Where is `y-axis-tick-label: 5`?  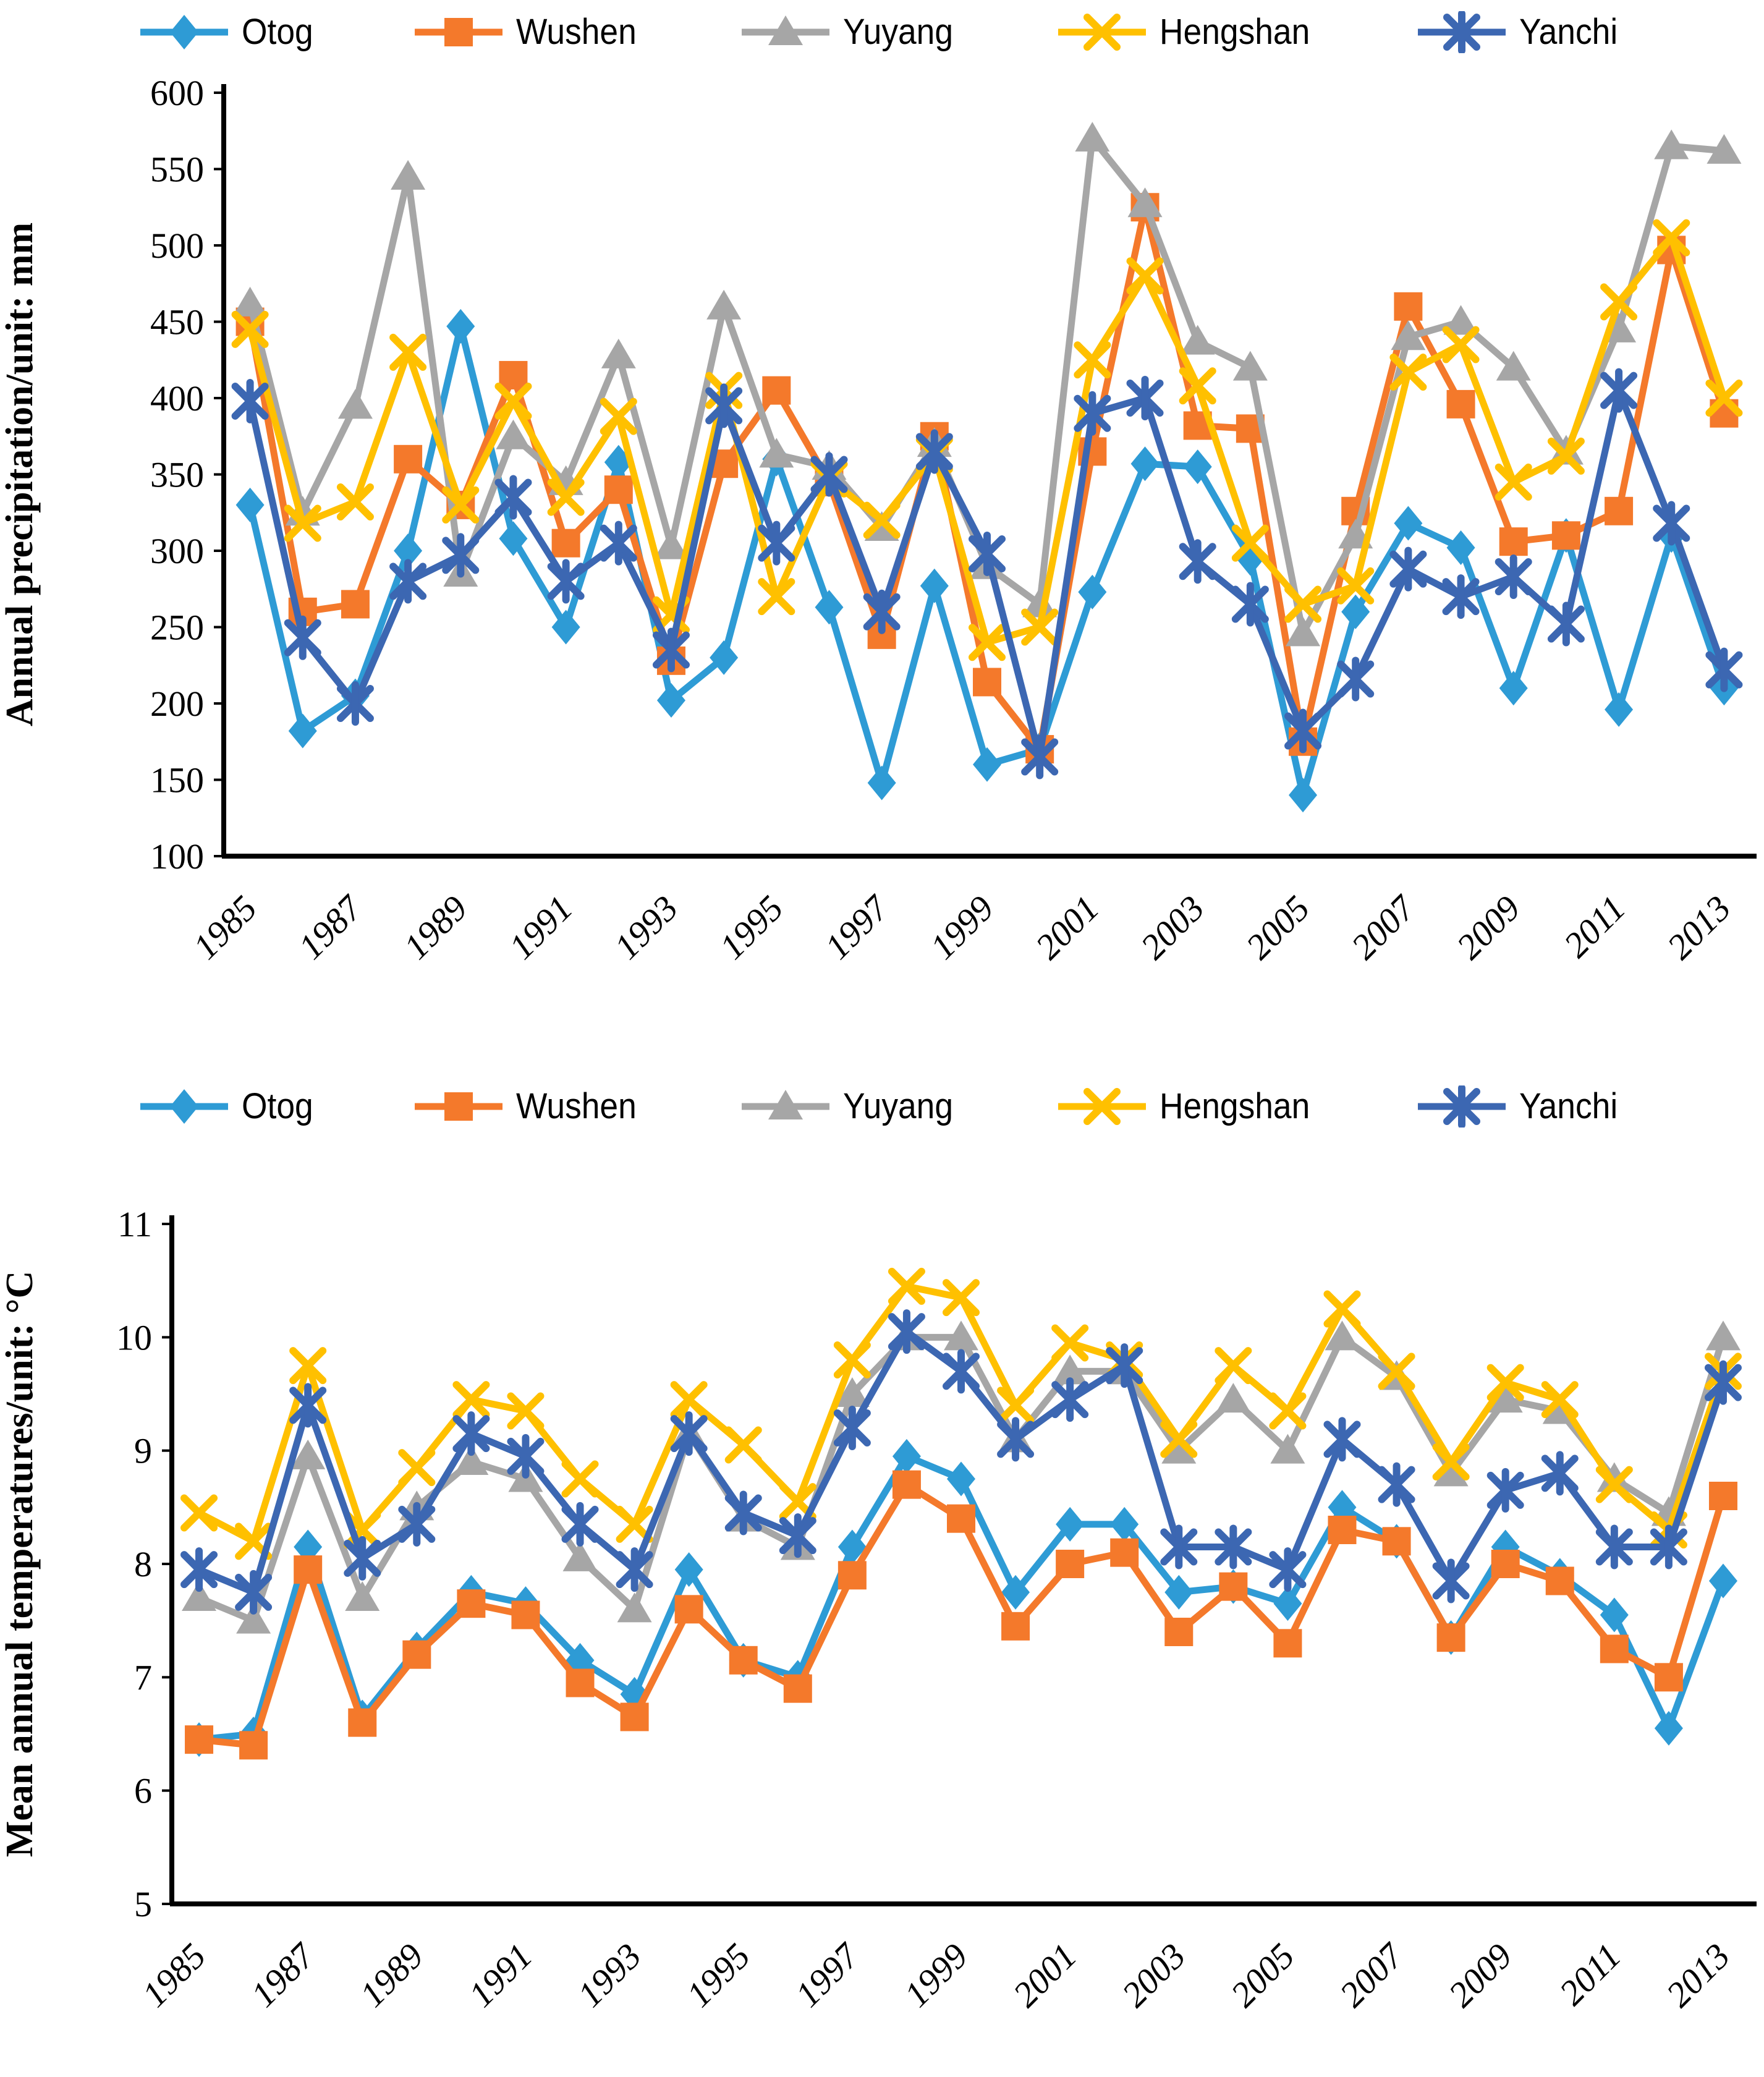 y-axis-tick-label: 5 is located at coordinates (143, 1904).